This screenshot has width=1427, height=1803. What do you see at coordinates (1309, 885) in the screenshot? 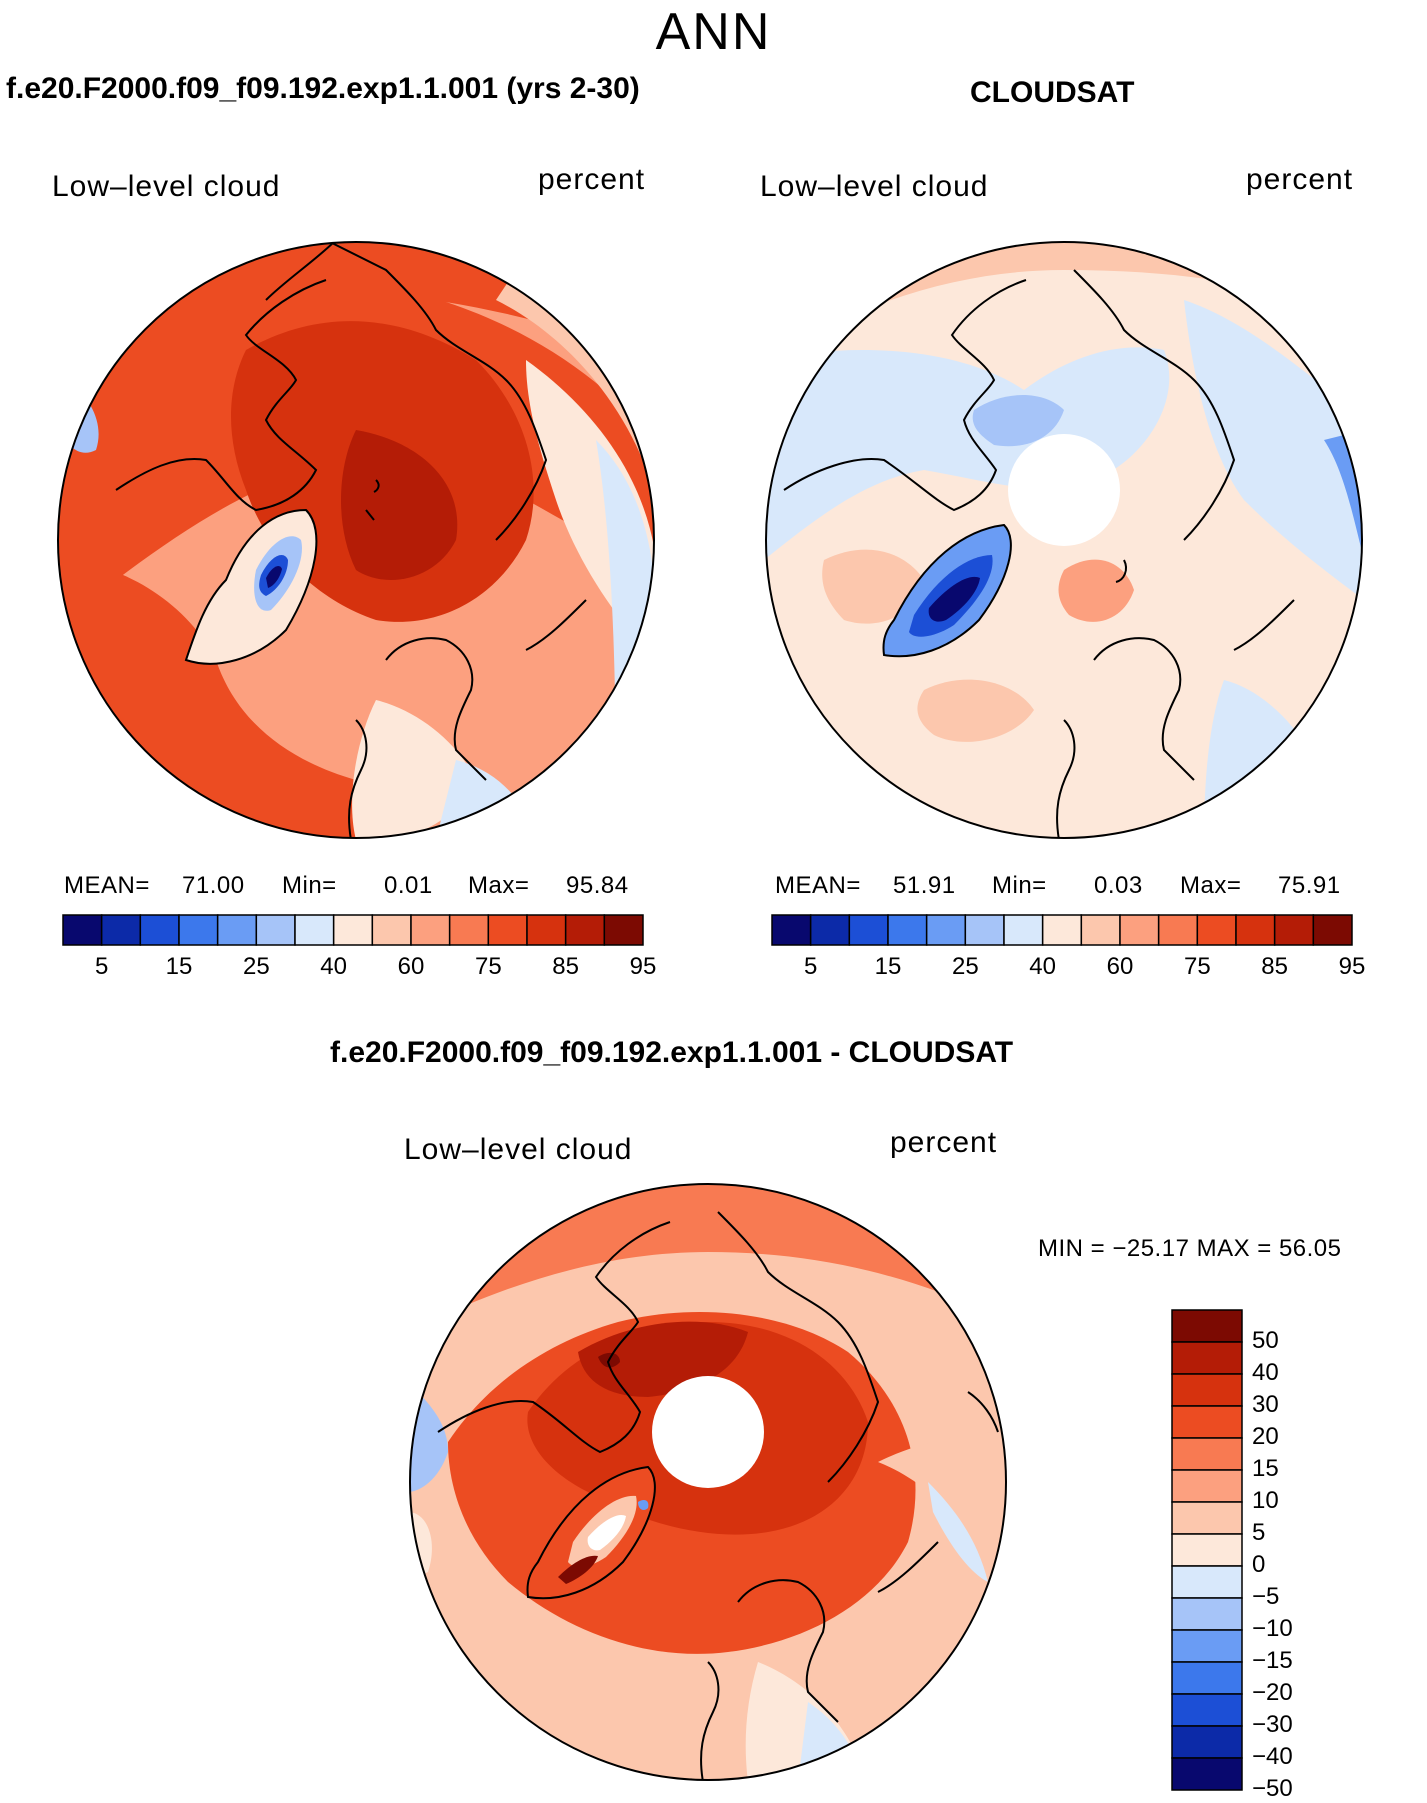
I see `right-max-value: 75.91` at bounding box center [1309, 885].